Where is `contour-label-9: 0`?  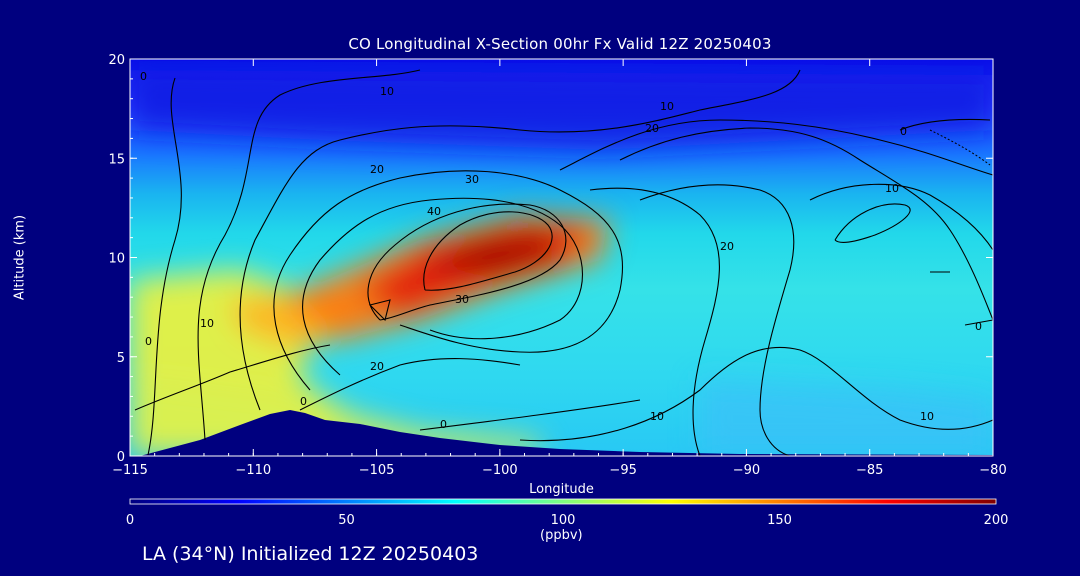
contour-label-9: 0 is located at coordinates (443, 424).